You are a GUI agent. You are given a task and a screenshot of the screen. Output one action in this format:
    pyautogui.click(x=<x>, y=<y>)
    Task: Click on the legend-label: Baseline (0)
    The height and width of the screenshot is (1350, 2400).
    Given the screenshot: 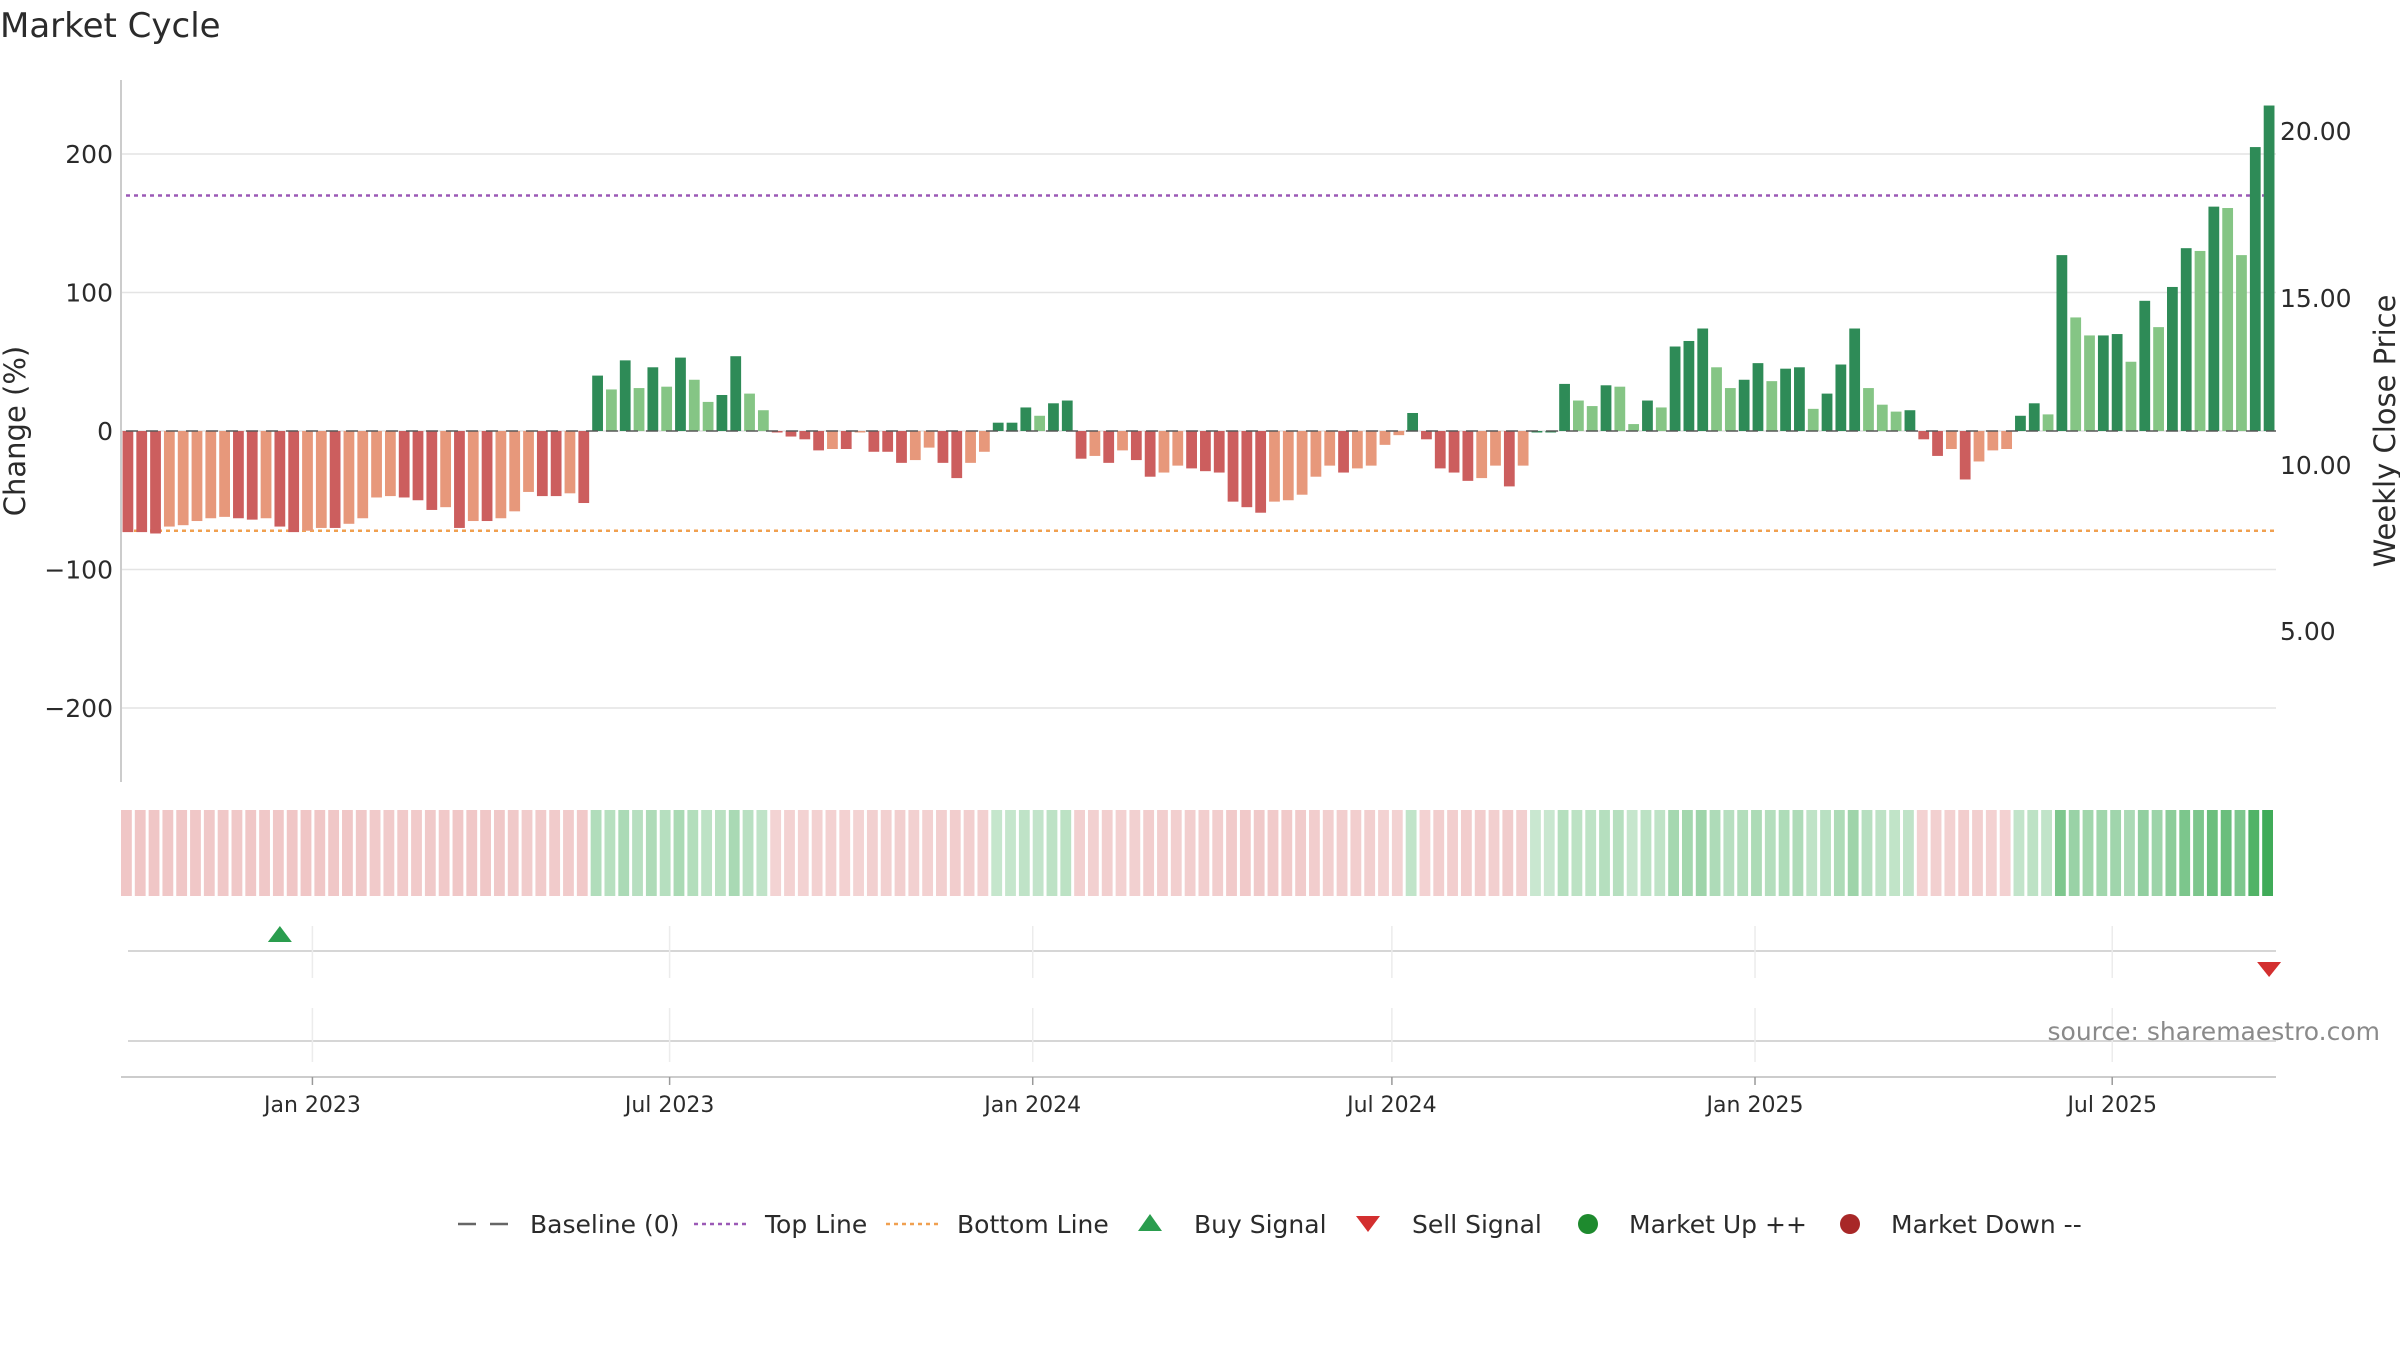 What is the action you would take?
    pyautogui.click(x=604, y=1224)
    